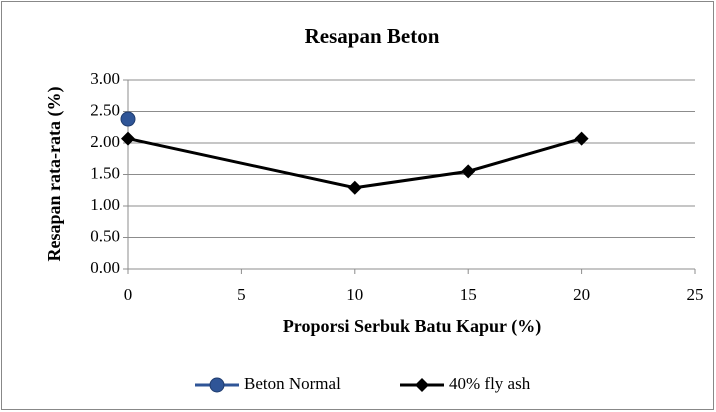 The width and height of the screenshot is (716, 412). Describe the element at coordinates (292, 383) in the screenshot. I see `legend-label: Beton Normal` at that location.